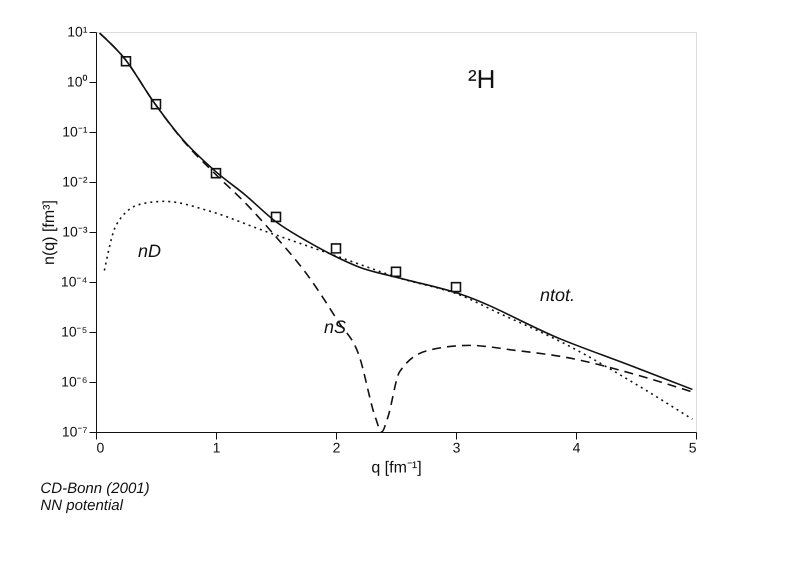 This screenshot has height=573, width=800. What do you see at coordinates (336, 448) in the screenshot?
I see `x-tick-label: 2` at bounding box center [336, 448].